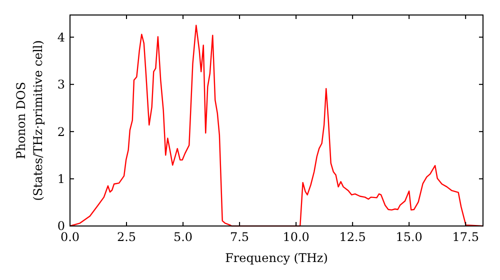  Describe the element at coordinates (296, 237) in the screenshot. I see `x-tick-label: 10.0` at that location.